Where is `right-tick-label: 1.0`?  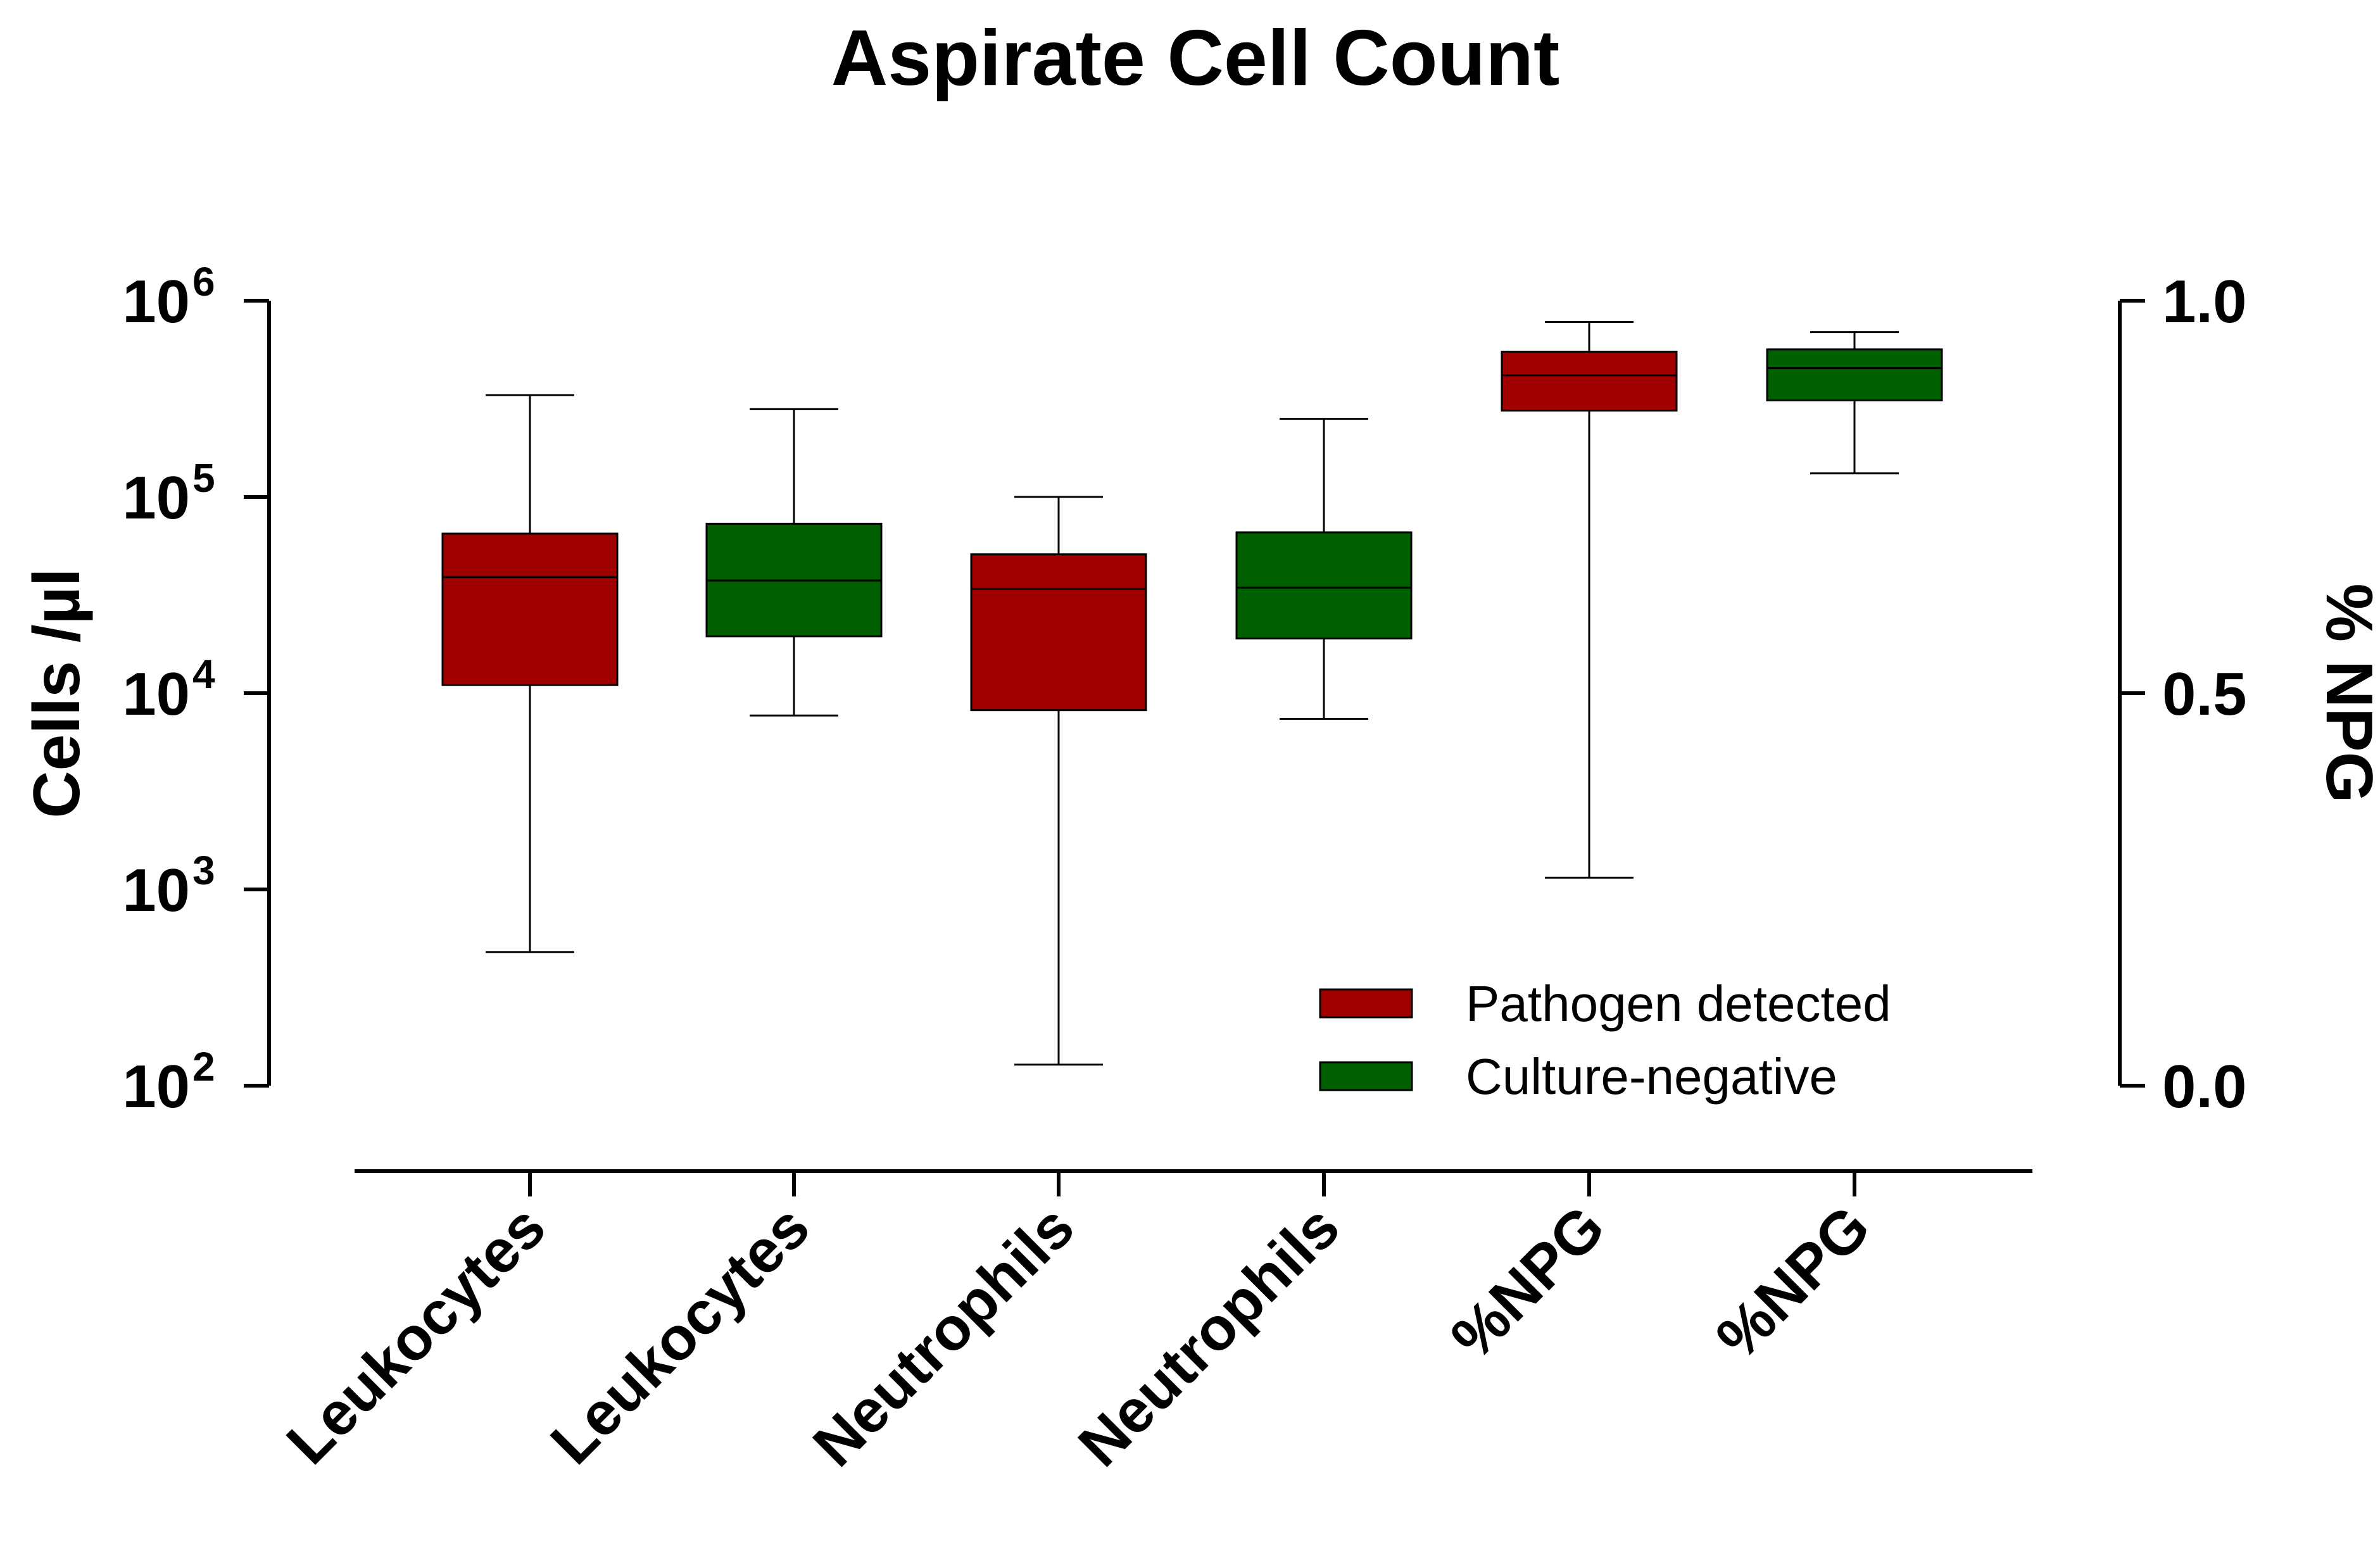 right-tick-label: 1.0 is located at coordinates (2204, 302).